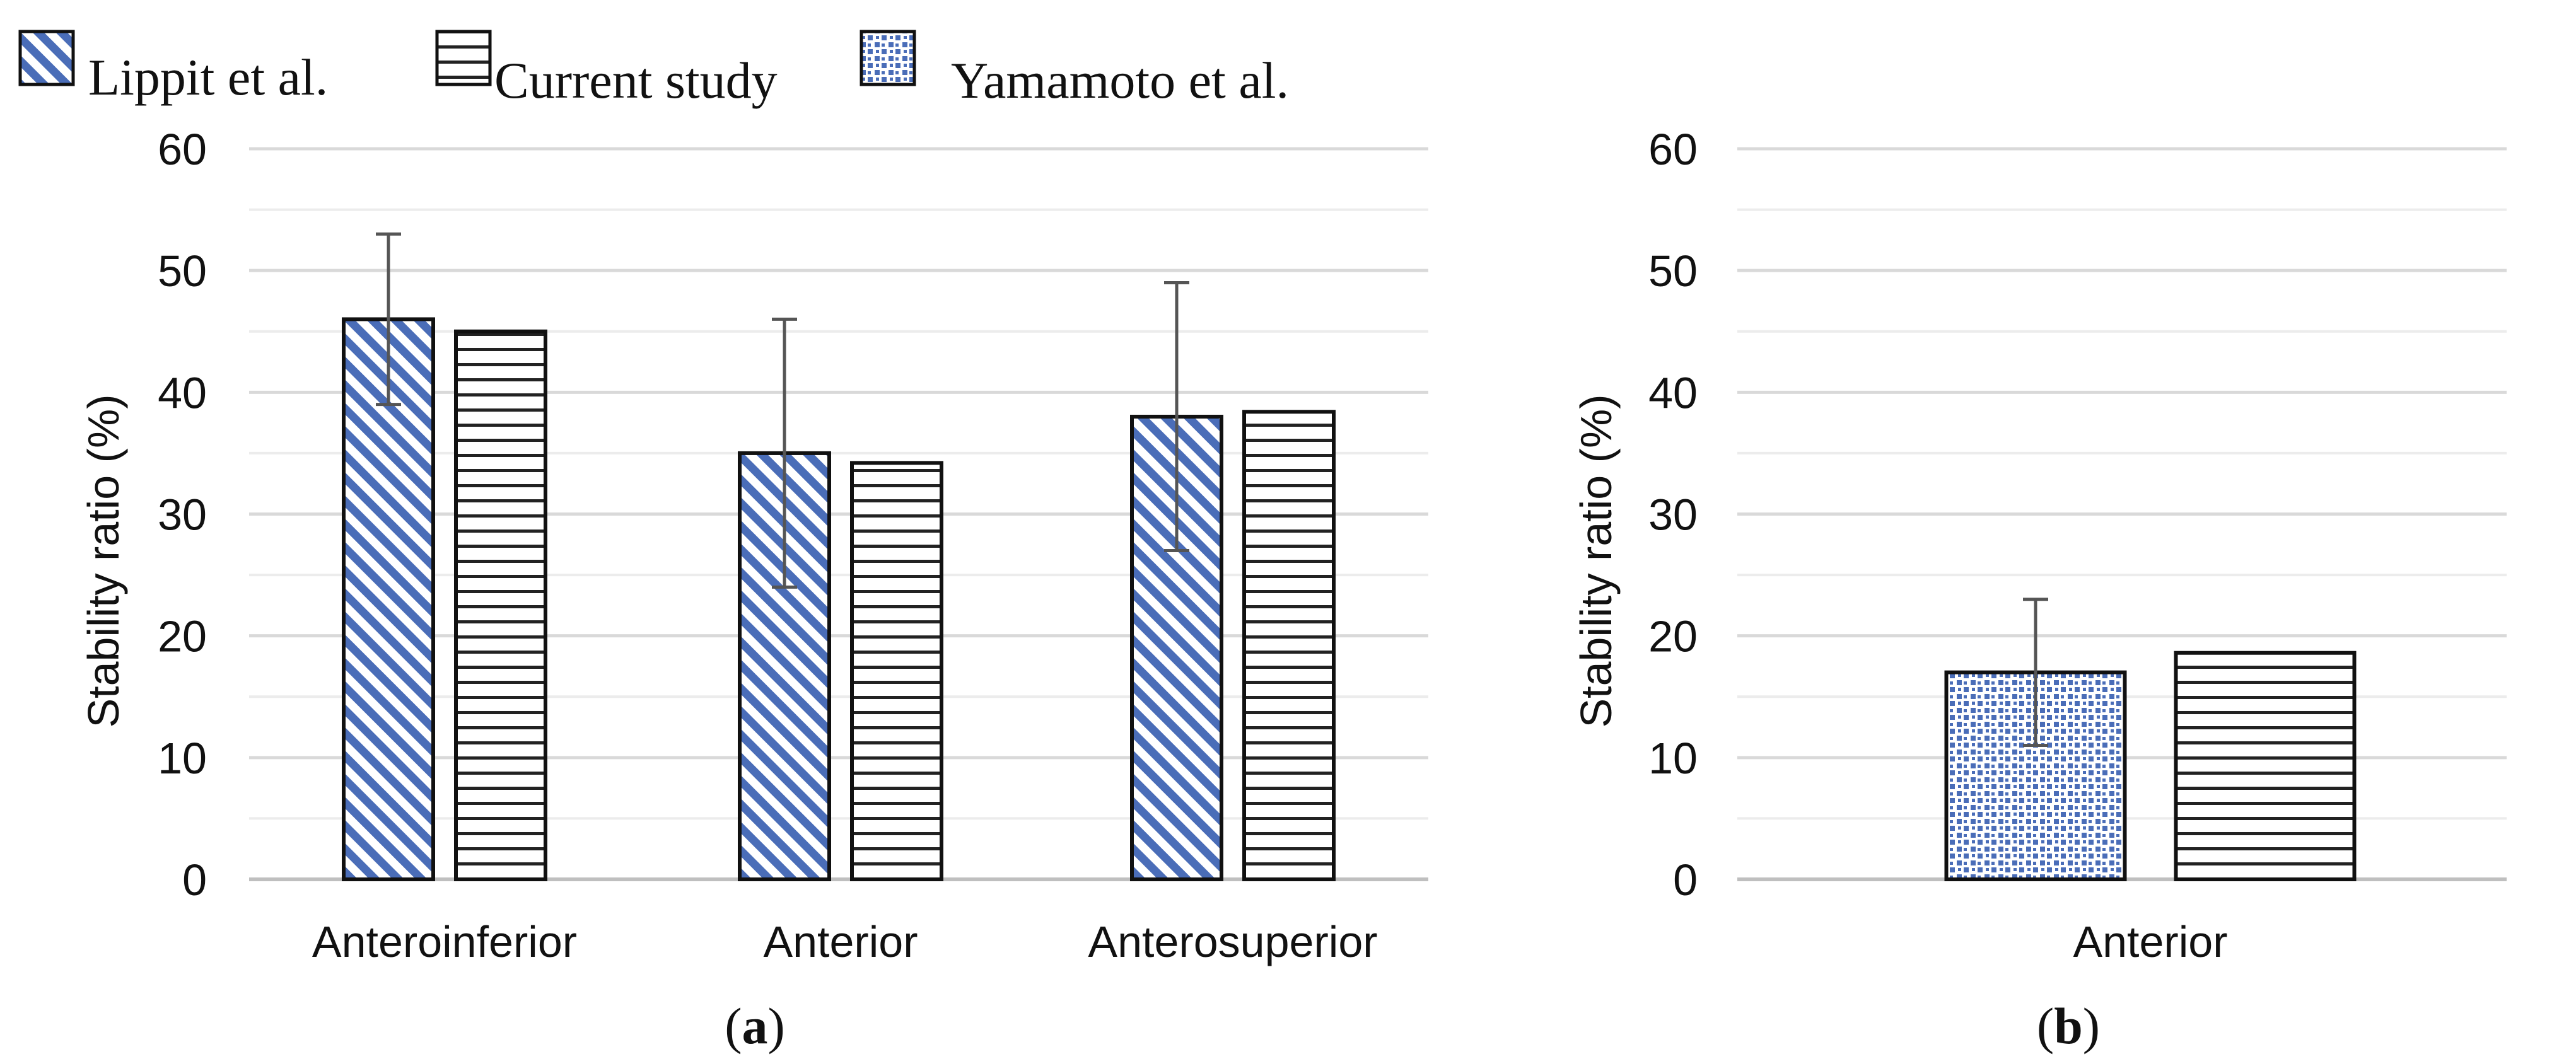 The height and width of the screenshot is (1059, 2576). I want to click on legend-item-current: Current study, so click(607, 69).